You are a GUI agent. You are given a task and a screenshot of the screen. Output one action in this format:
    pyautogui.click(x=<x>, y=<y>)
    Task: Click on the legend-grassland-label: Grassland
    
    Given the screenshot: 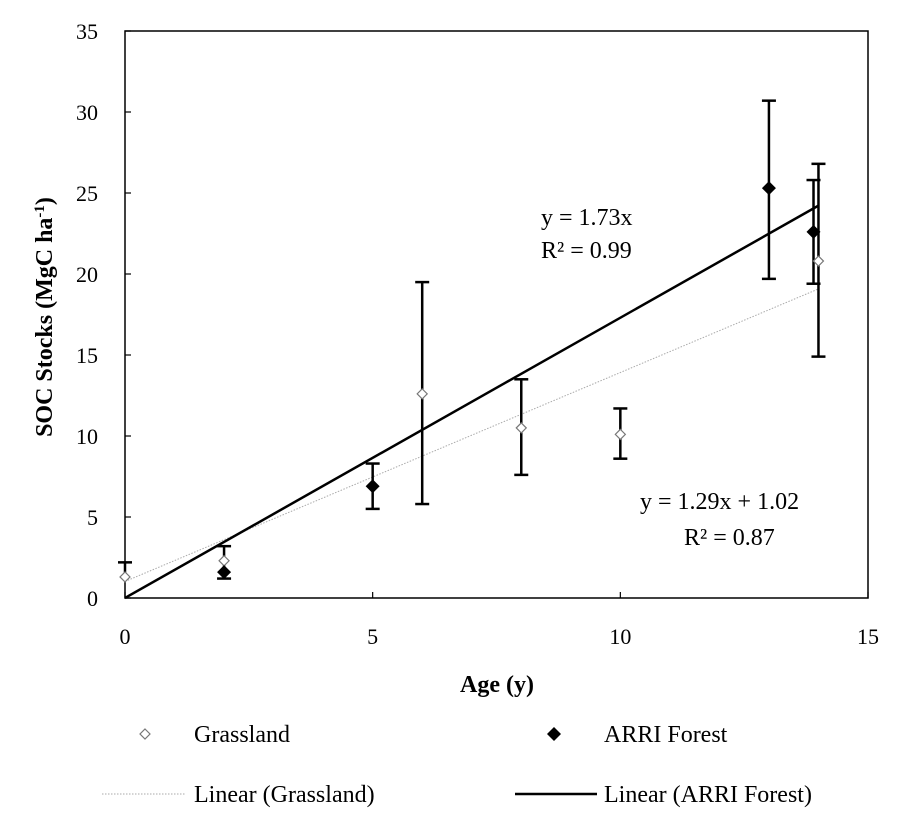 What is the action you would take?
    pyautogui.click(x=242, y=735)
    